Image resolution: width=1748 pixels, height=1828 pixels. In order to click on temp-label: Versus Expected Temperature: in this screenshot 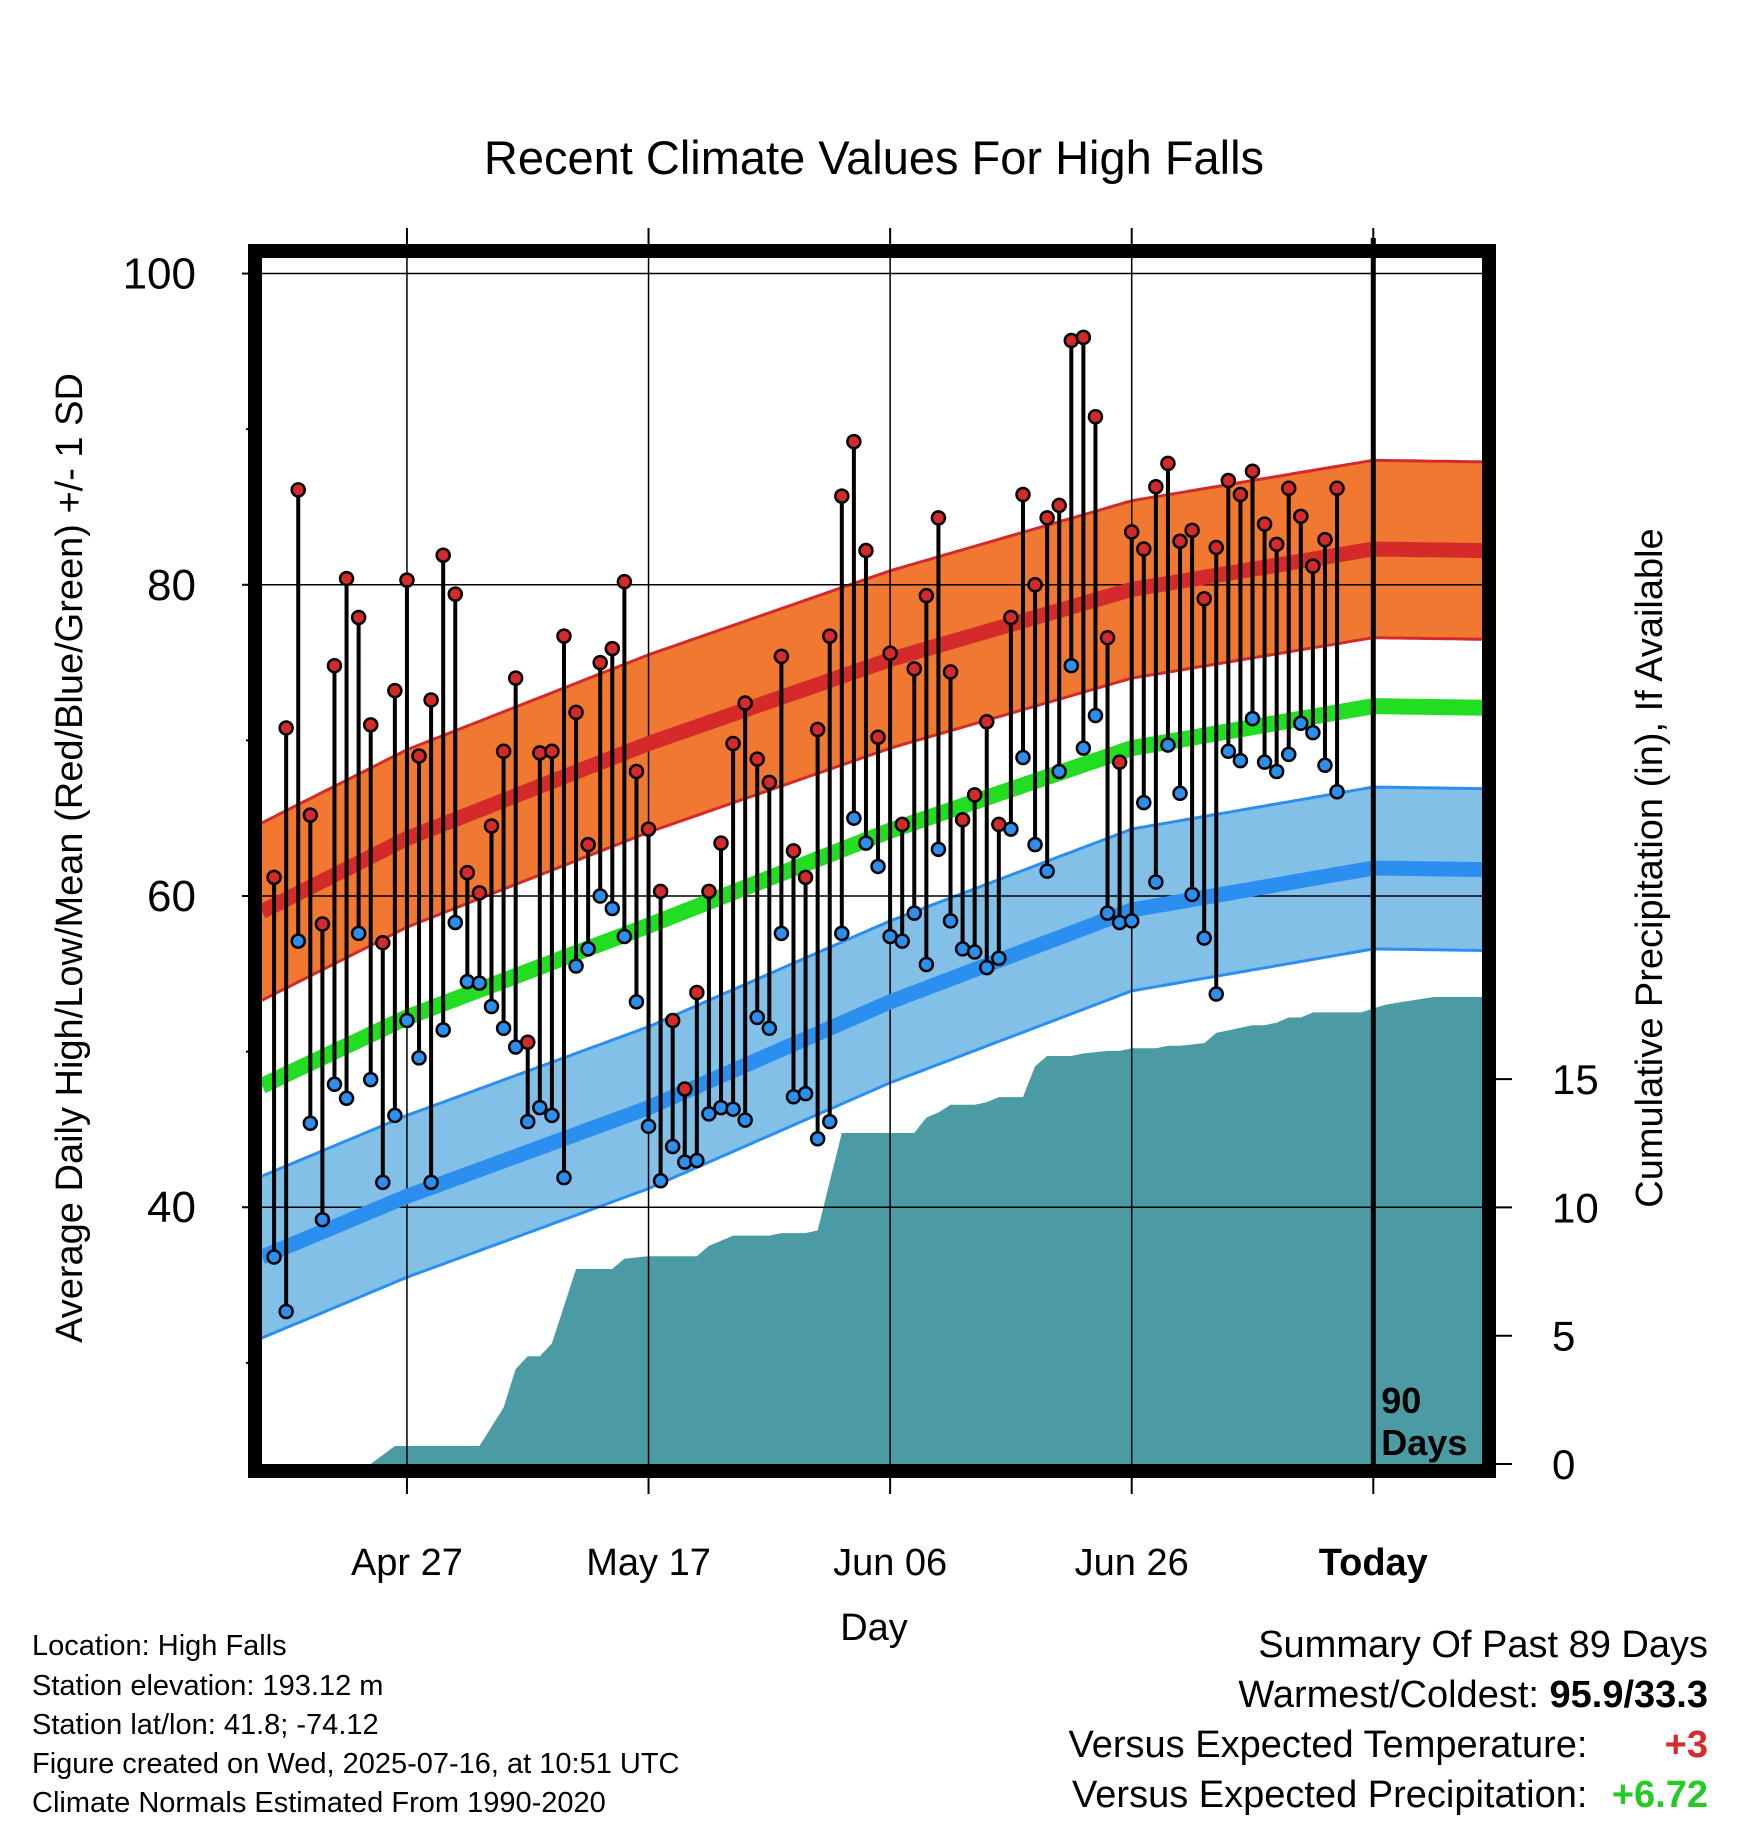, I will do `click(1328, 1745)`.